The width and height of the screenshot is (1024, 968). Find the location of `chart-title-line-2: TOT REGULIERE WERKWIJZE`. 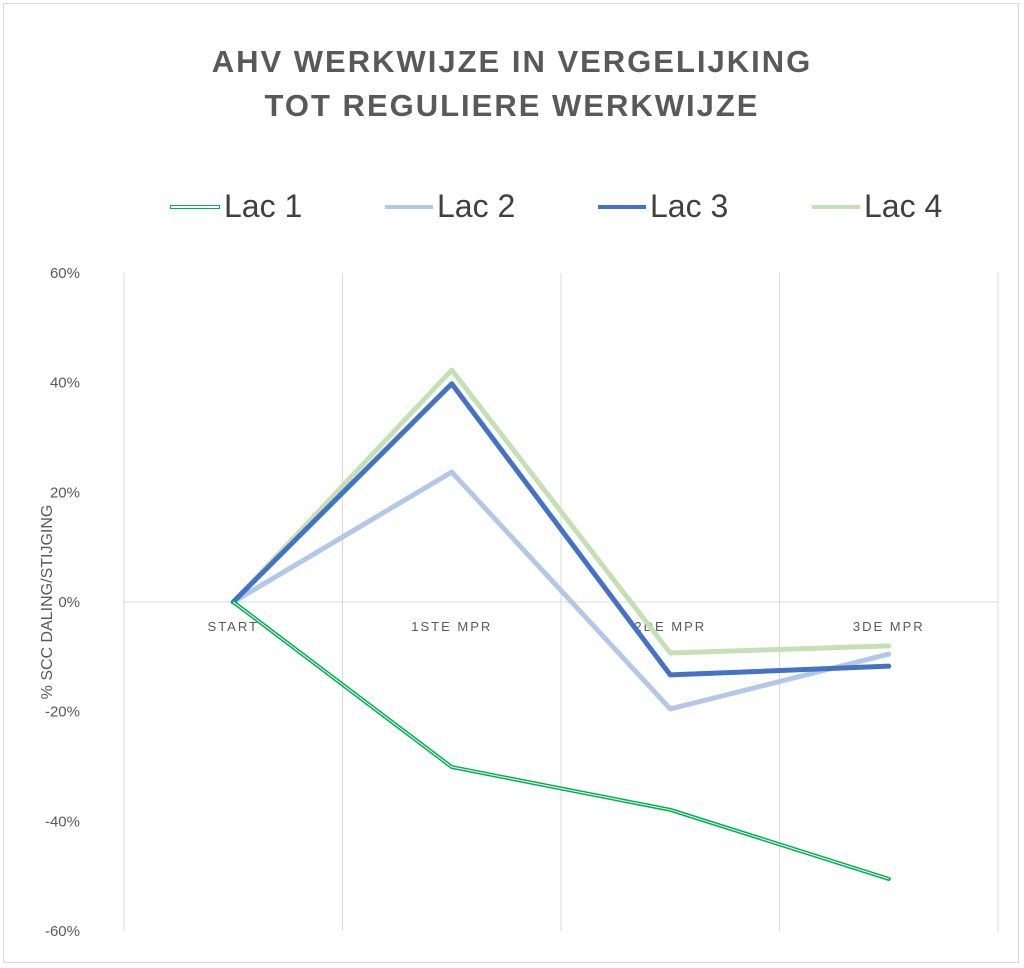

chart-title-line-2: TOT REGULIERE WERKWIJZE is located at coordinates (512, 105).